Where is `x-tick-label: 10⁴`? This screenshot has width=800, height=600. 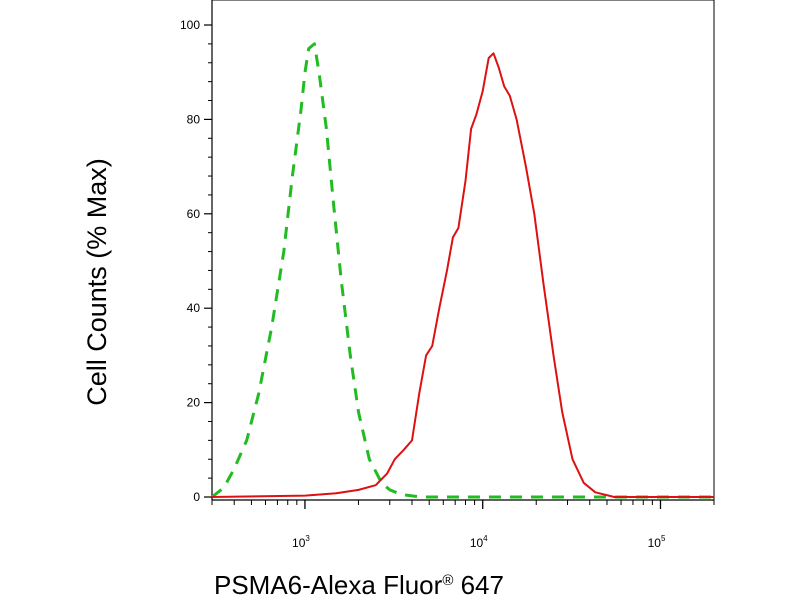
x-tick-label: 10⁴ is located at coordinates (479, 542).